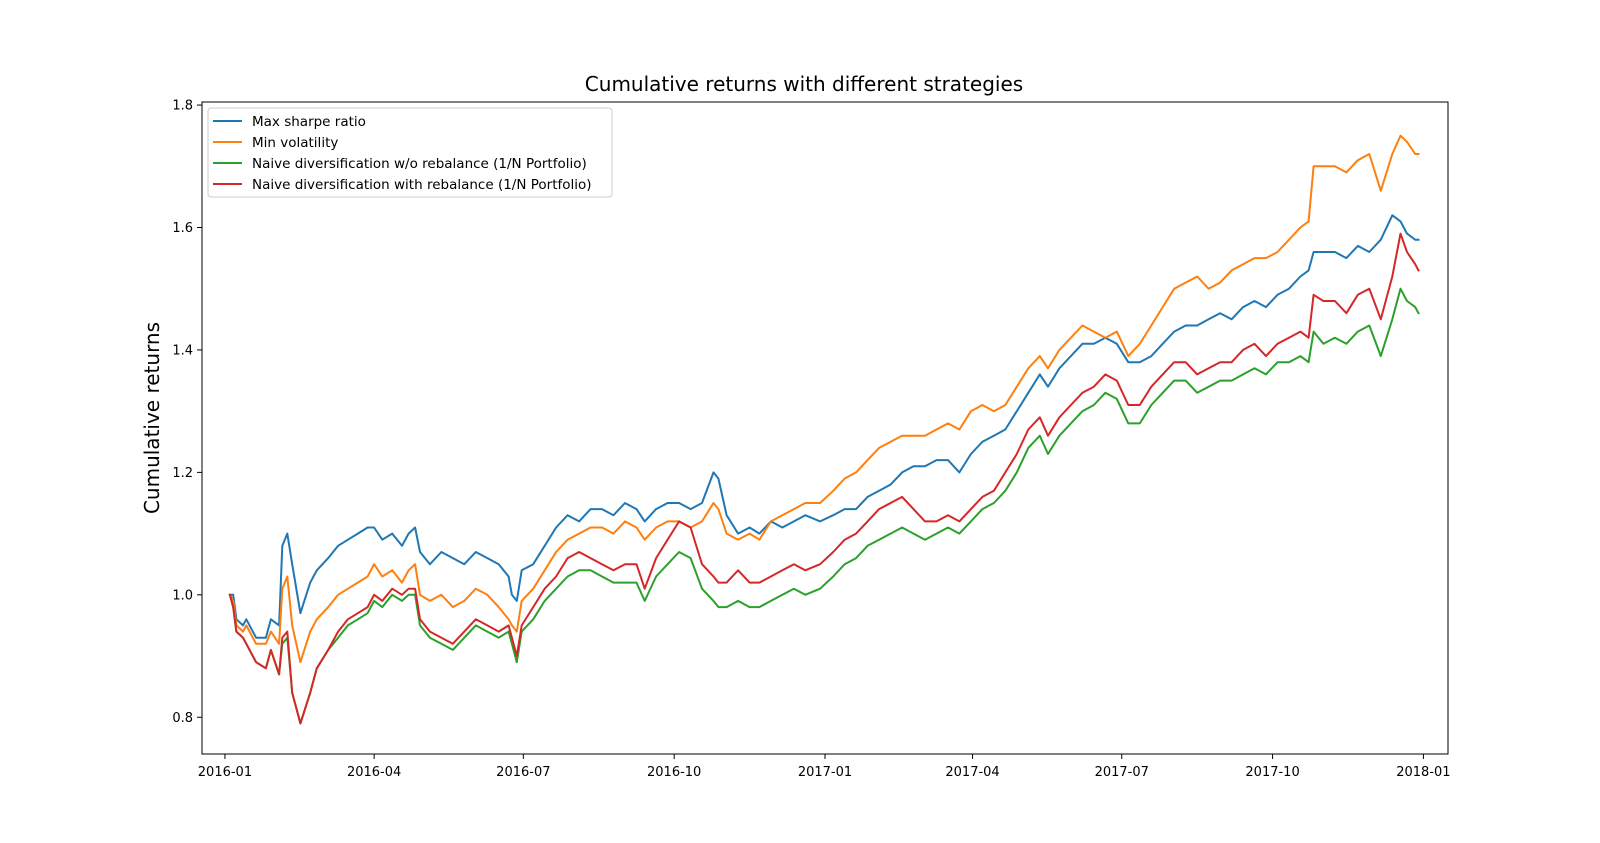 The width and height of the screenshot is (1600, 843). I want to click on legend-box, so click(410, 152).